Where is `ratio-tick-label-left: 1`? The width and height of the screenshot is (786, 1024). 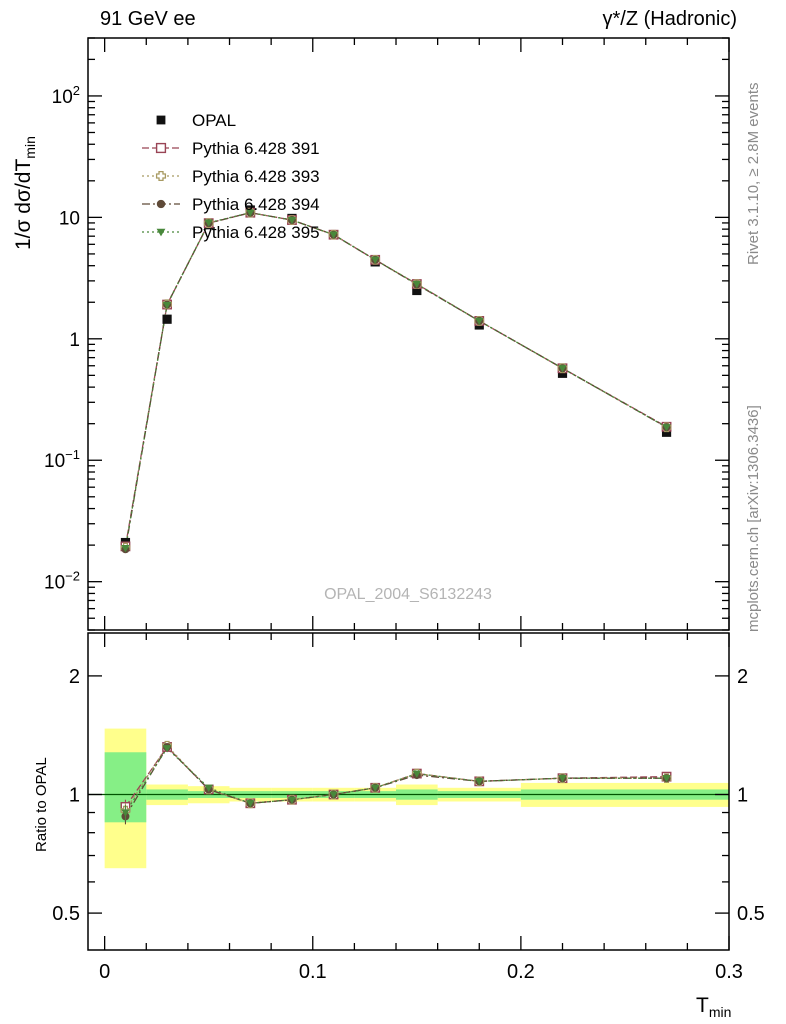 ratio-tick-label-left: 1 is located at coordinates (74, 796).